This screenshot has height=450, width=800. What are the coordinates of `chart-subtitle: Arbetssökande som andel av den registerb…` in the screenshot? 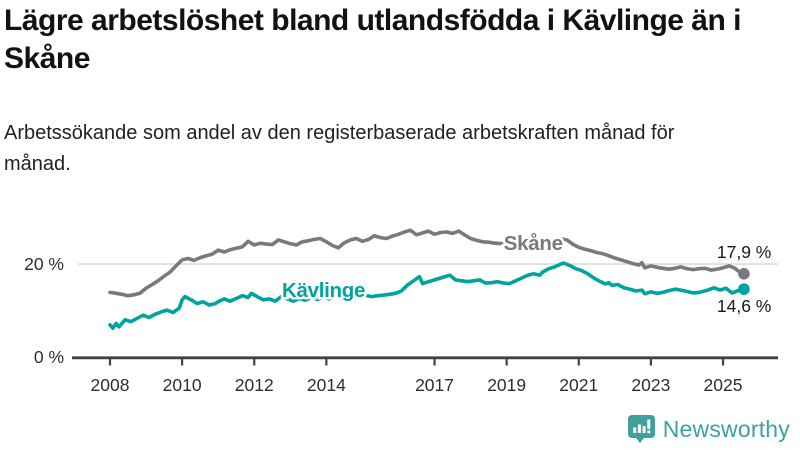 It's located at (339, 148).